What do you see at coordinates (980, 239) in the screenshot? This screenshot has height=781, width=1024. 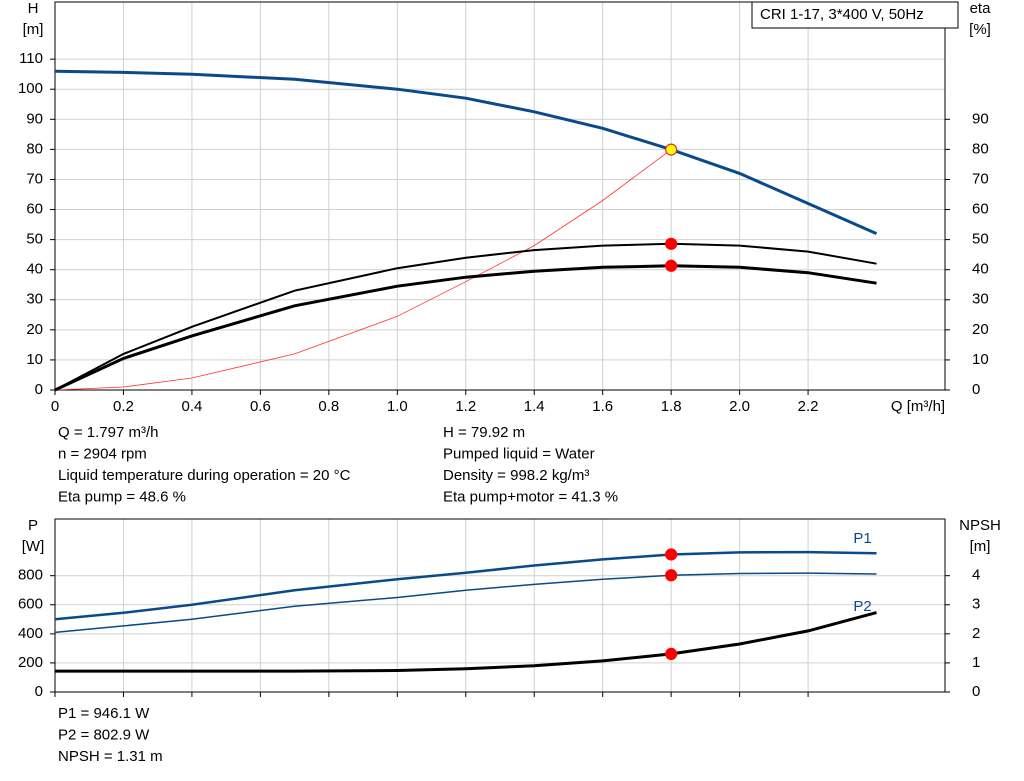 I see `y2-tick-label: 50` at bounding box center [980, 239].